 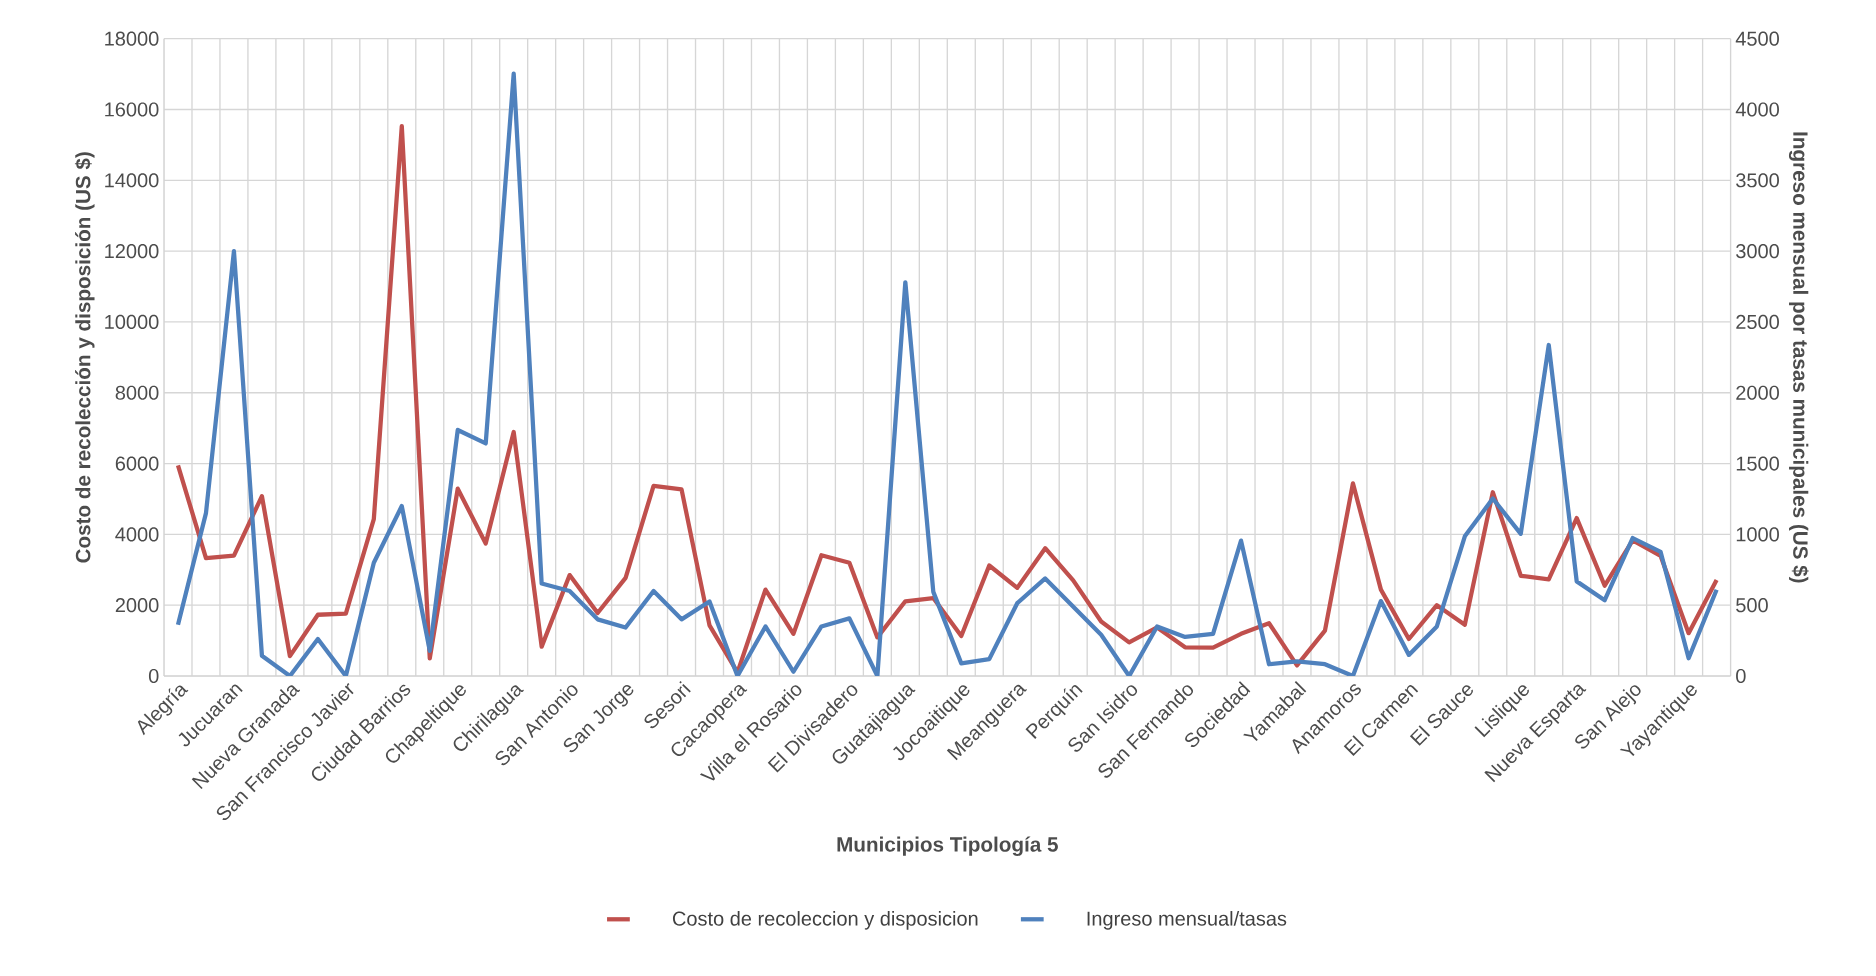 What do you see at coordinates (1752, 605) in the screenshot?
I see `y2-tick-label: 500` at bounding box center [1752, 605].